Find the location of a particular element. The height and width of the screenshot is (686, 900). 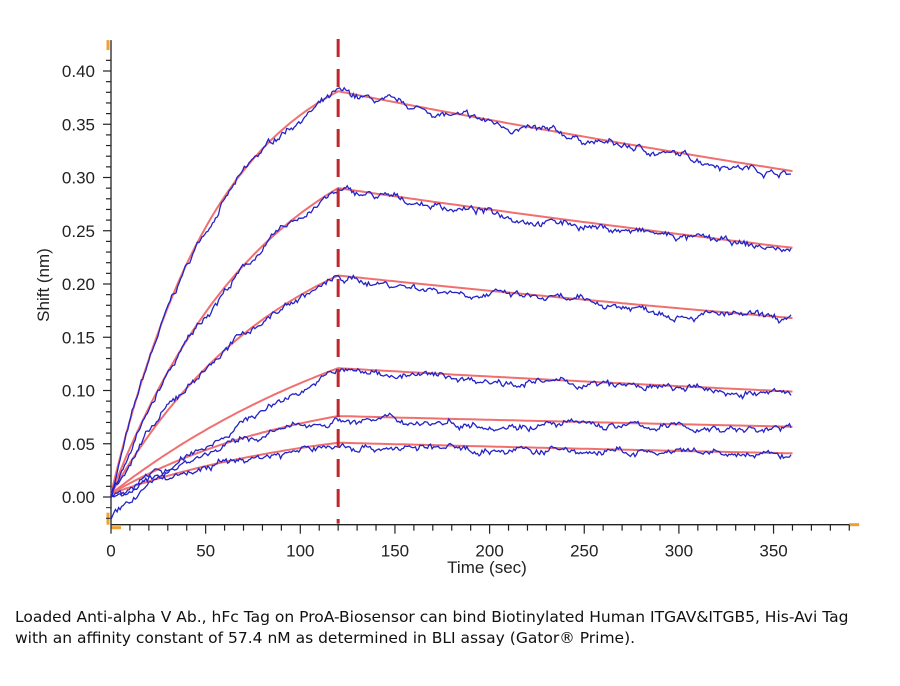

y-tick-label: 0.00 is located at coordinates (78, 497).